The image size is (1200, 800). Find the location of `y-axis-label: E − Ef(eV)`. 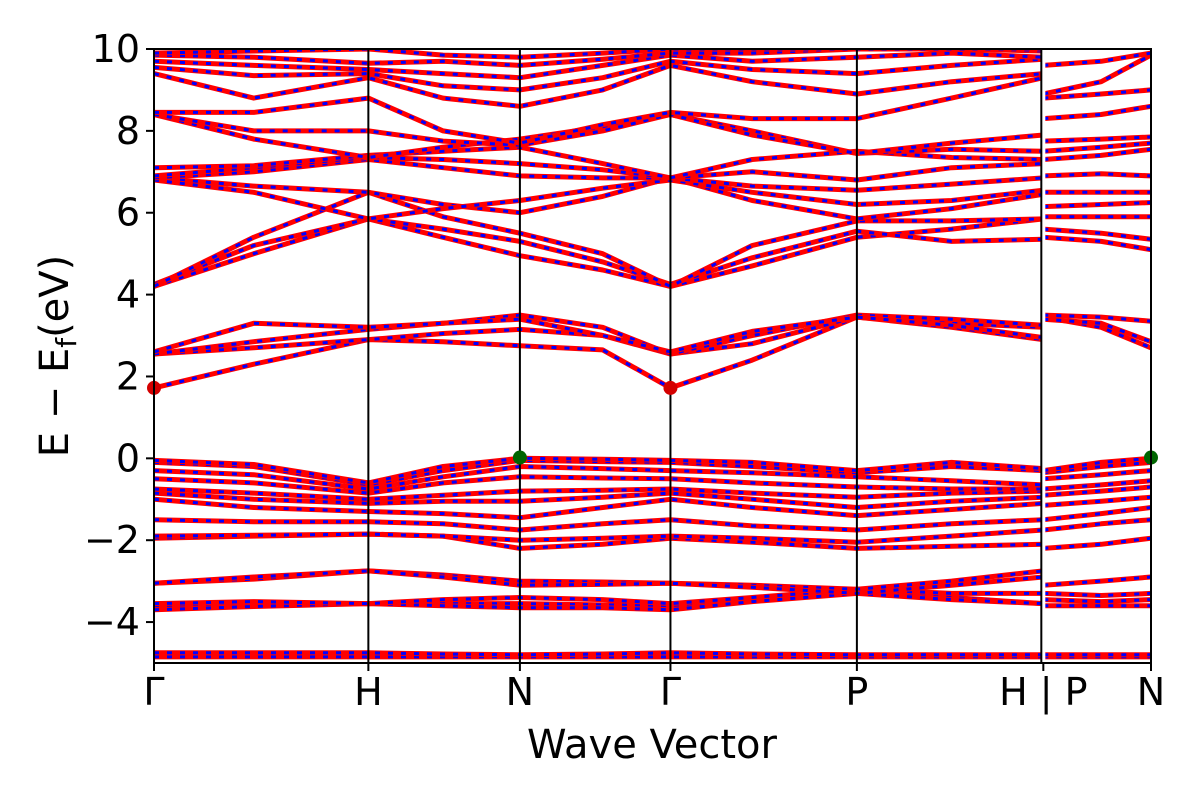

y-axis-label: E − Ef(eV) is located at coordinates (57, 356).